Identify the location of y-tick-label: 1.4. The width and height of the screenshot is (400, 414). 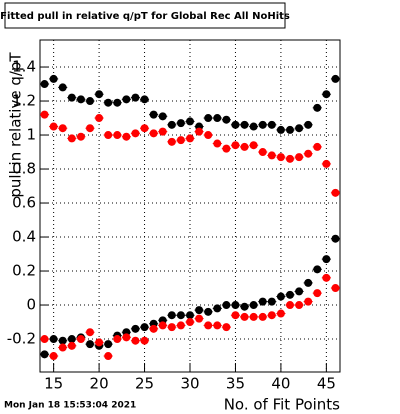
(24, 67).